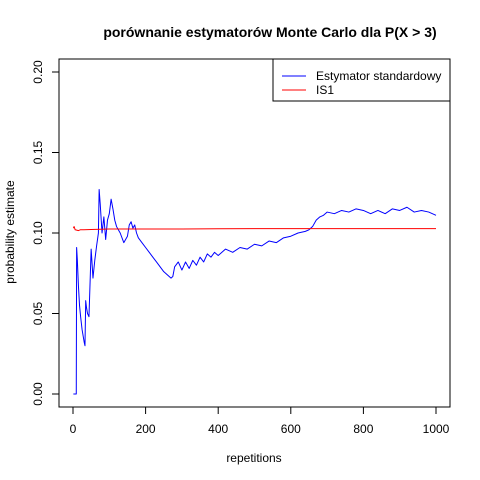 The height and width of the screenshot is (480, 480). Describe the element at coordinates (254, 229) in the screenshot. I see `series-line-is1` at that location.